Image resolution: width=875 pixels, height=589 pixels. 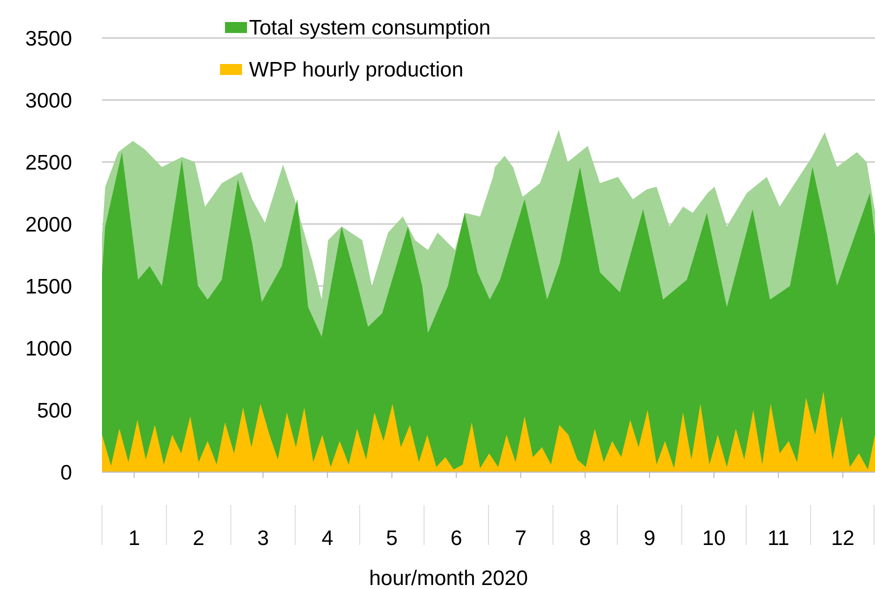 I want to click on x-tick-label: 11, so click(x=778, y=538).